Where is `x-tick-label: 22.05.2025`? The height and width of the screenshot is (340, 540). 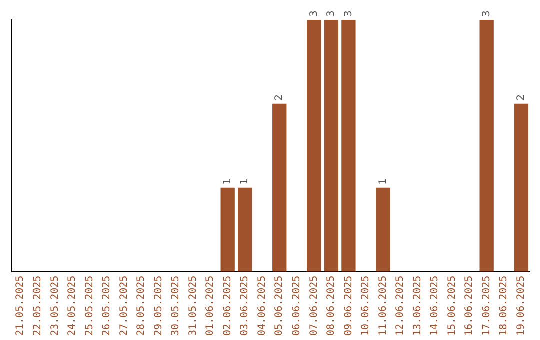
x-tick-label: 22.05.2025 is located at coordinates (38, 306).